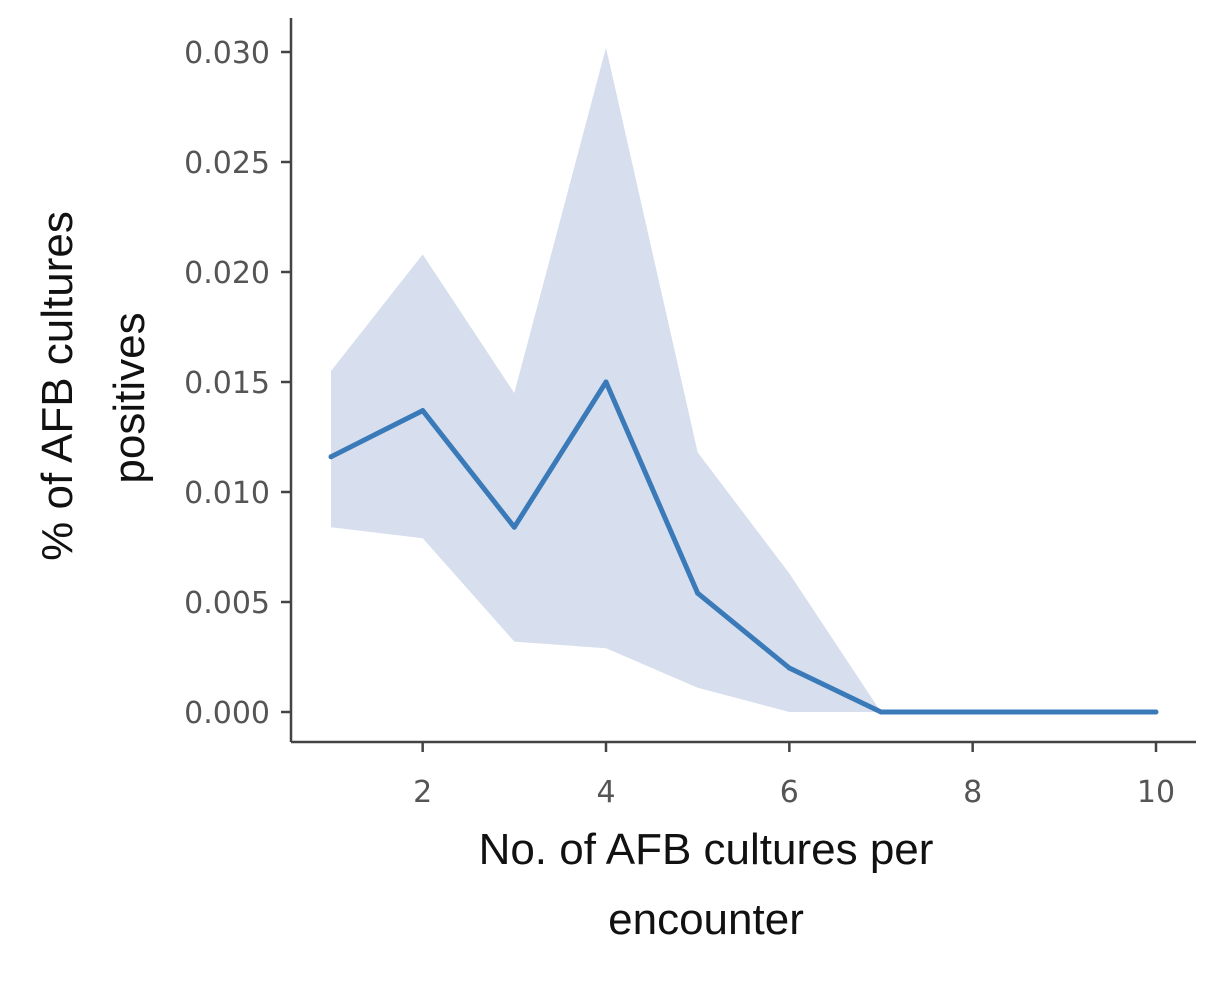  I want to click on x-ticks: 2 4 6 8 10, so click(794, 776).